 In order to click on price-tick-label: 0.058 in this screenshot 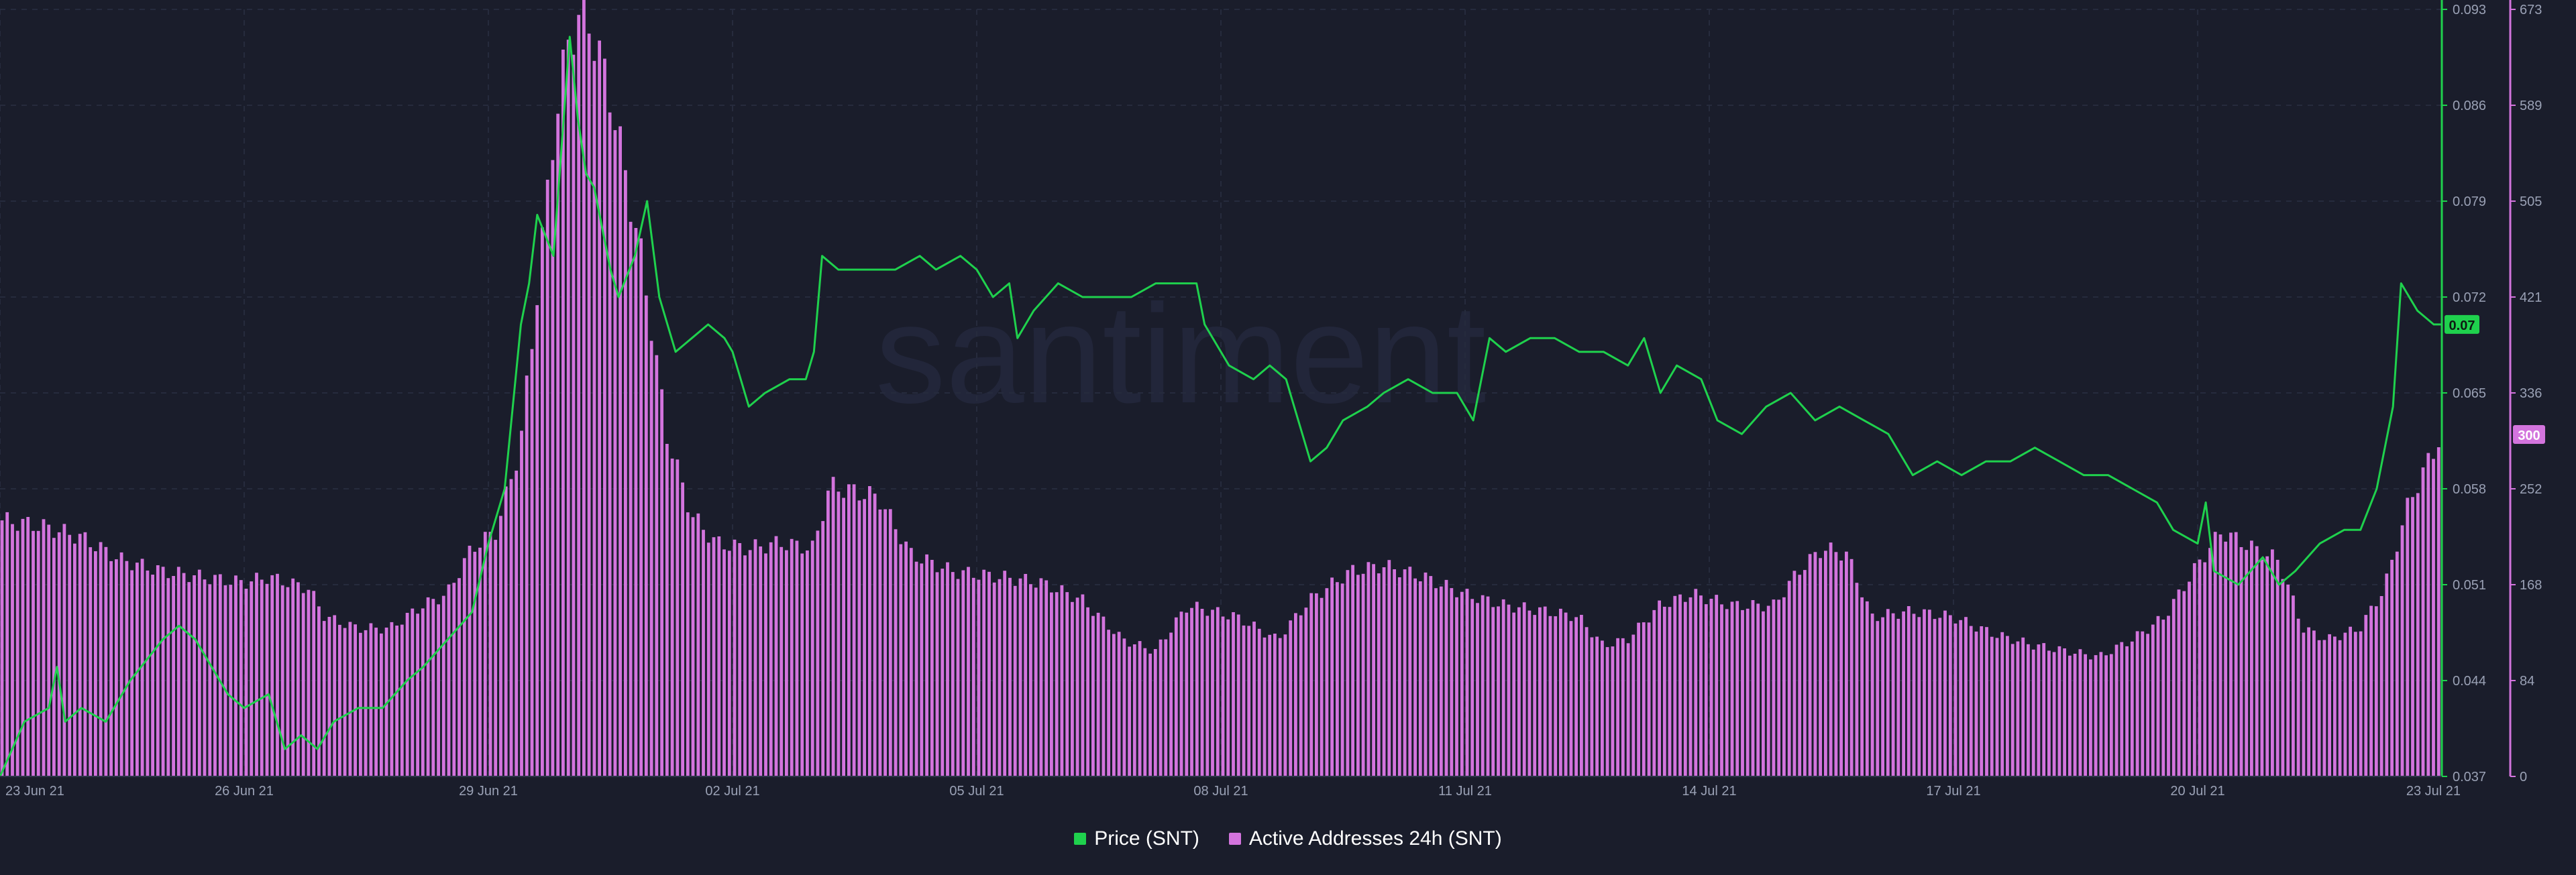, I will do `click(2469, 489)`.